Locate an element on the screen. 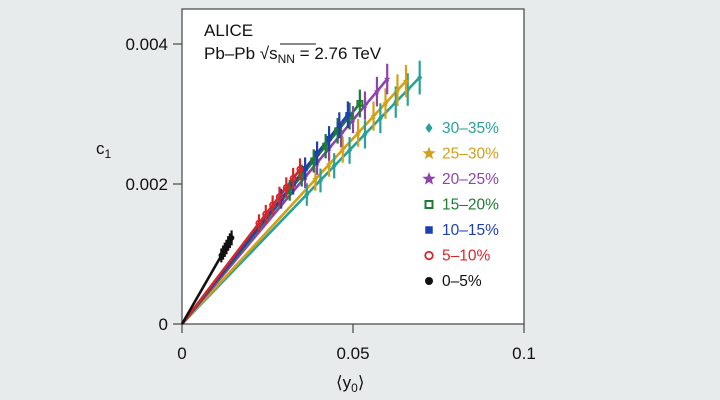  legend-label: 15–20% is located at coordinates (470, 205).